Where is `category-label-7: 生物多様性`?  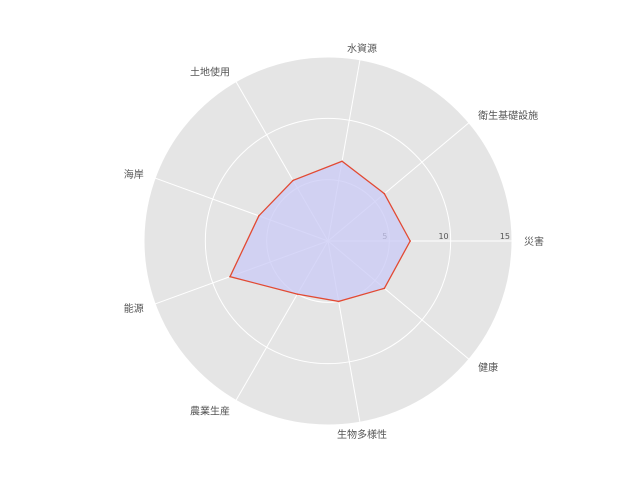 category-label-7: 生物多様性 is located at coordinates (362, 434).